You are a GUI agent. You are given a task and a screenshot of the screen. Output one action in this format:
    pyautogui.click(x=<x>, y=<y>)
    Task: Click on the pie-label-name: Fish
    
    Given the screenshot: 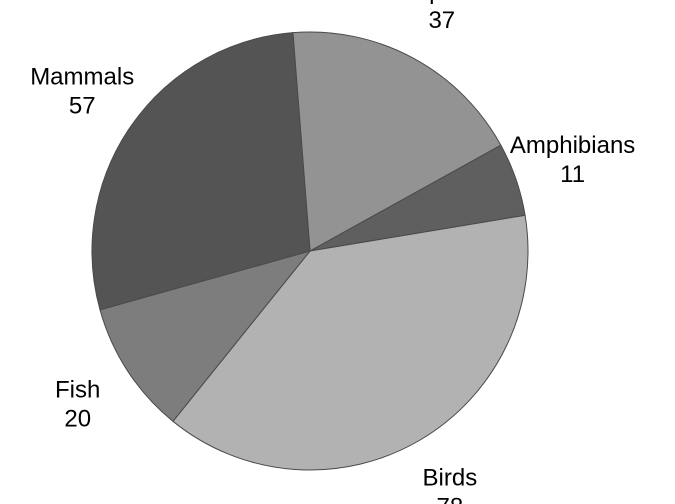 What is the action you would take?
    pyautogui.click(x=77, y=390)
    